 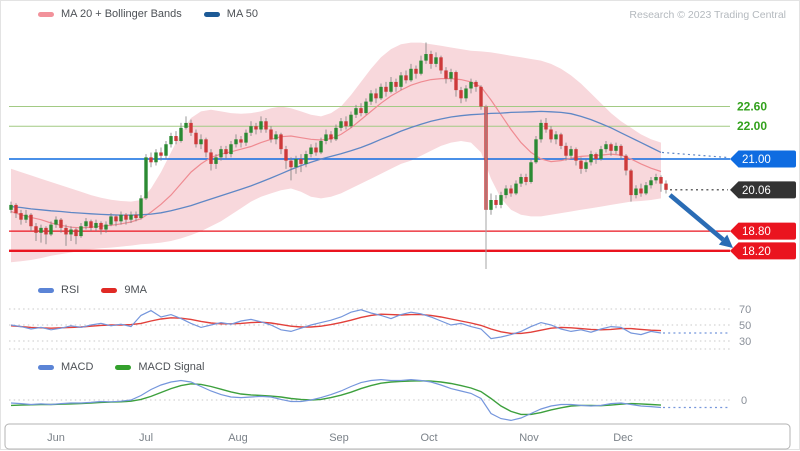 What do you see at coordinates (428, 438) in the screenshot?
I see `svg-text: Oct` at bounding box center [428, 438].